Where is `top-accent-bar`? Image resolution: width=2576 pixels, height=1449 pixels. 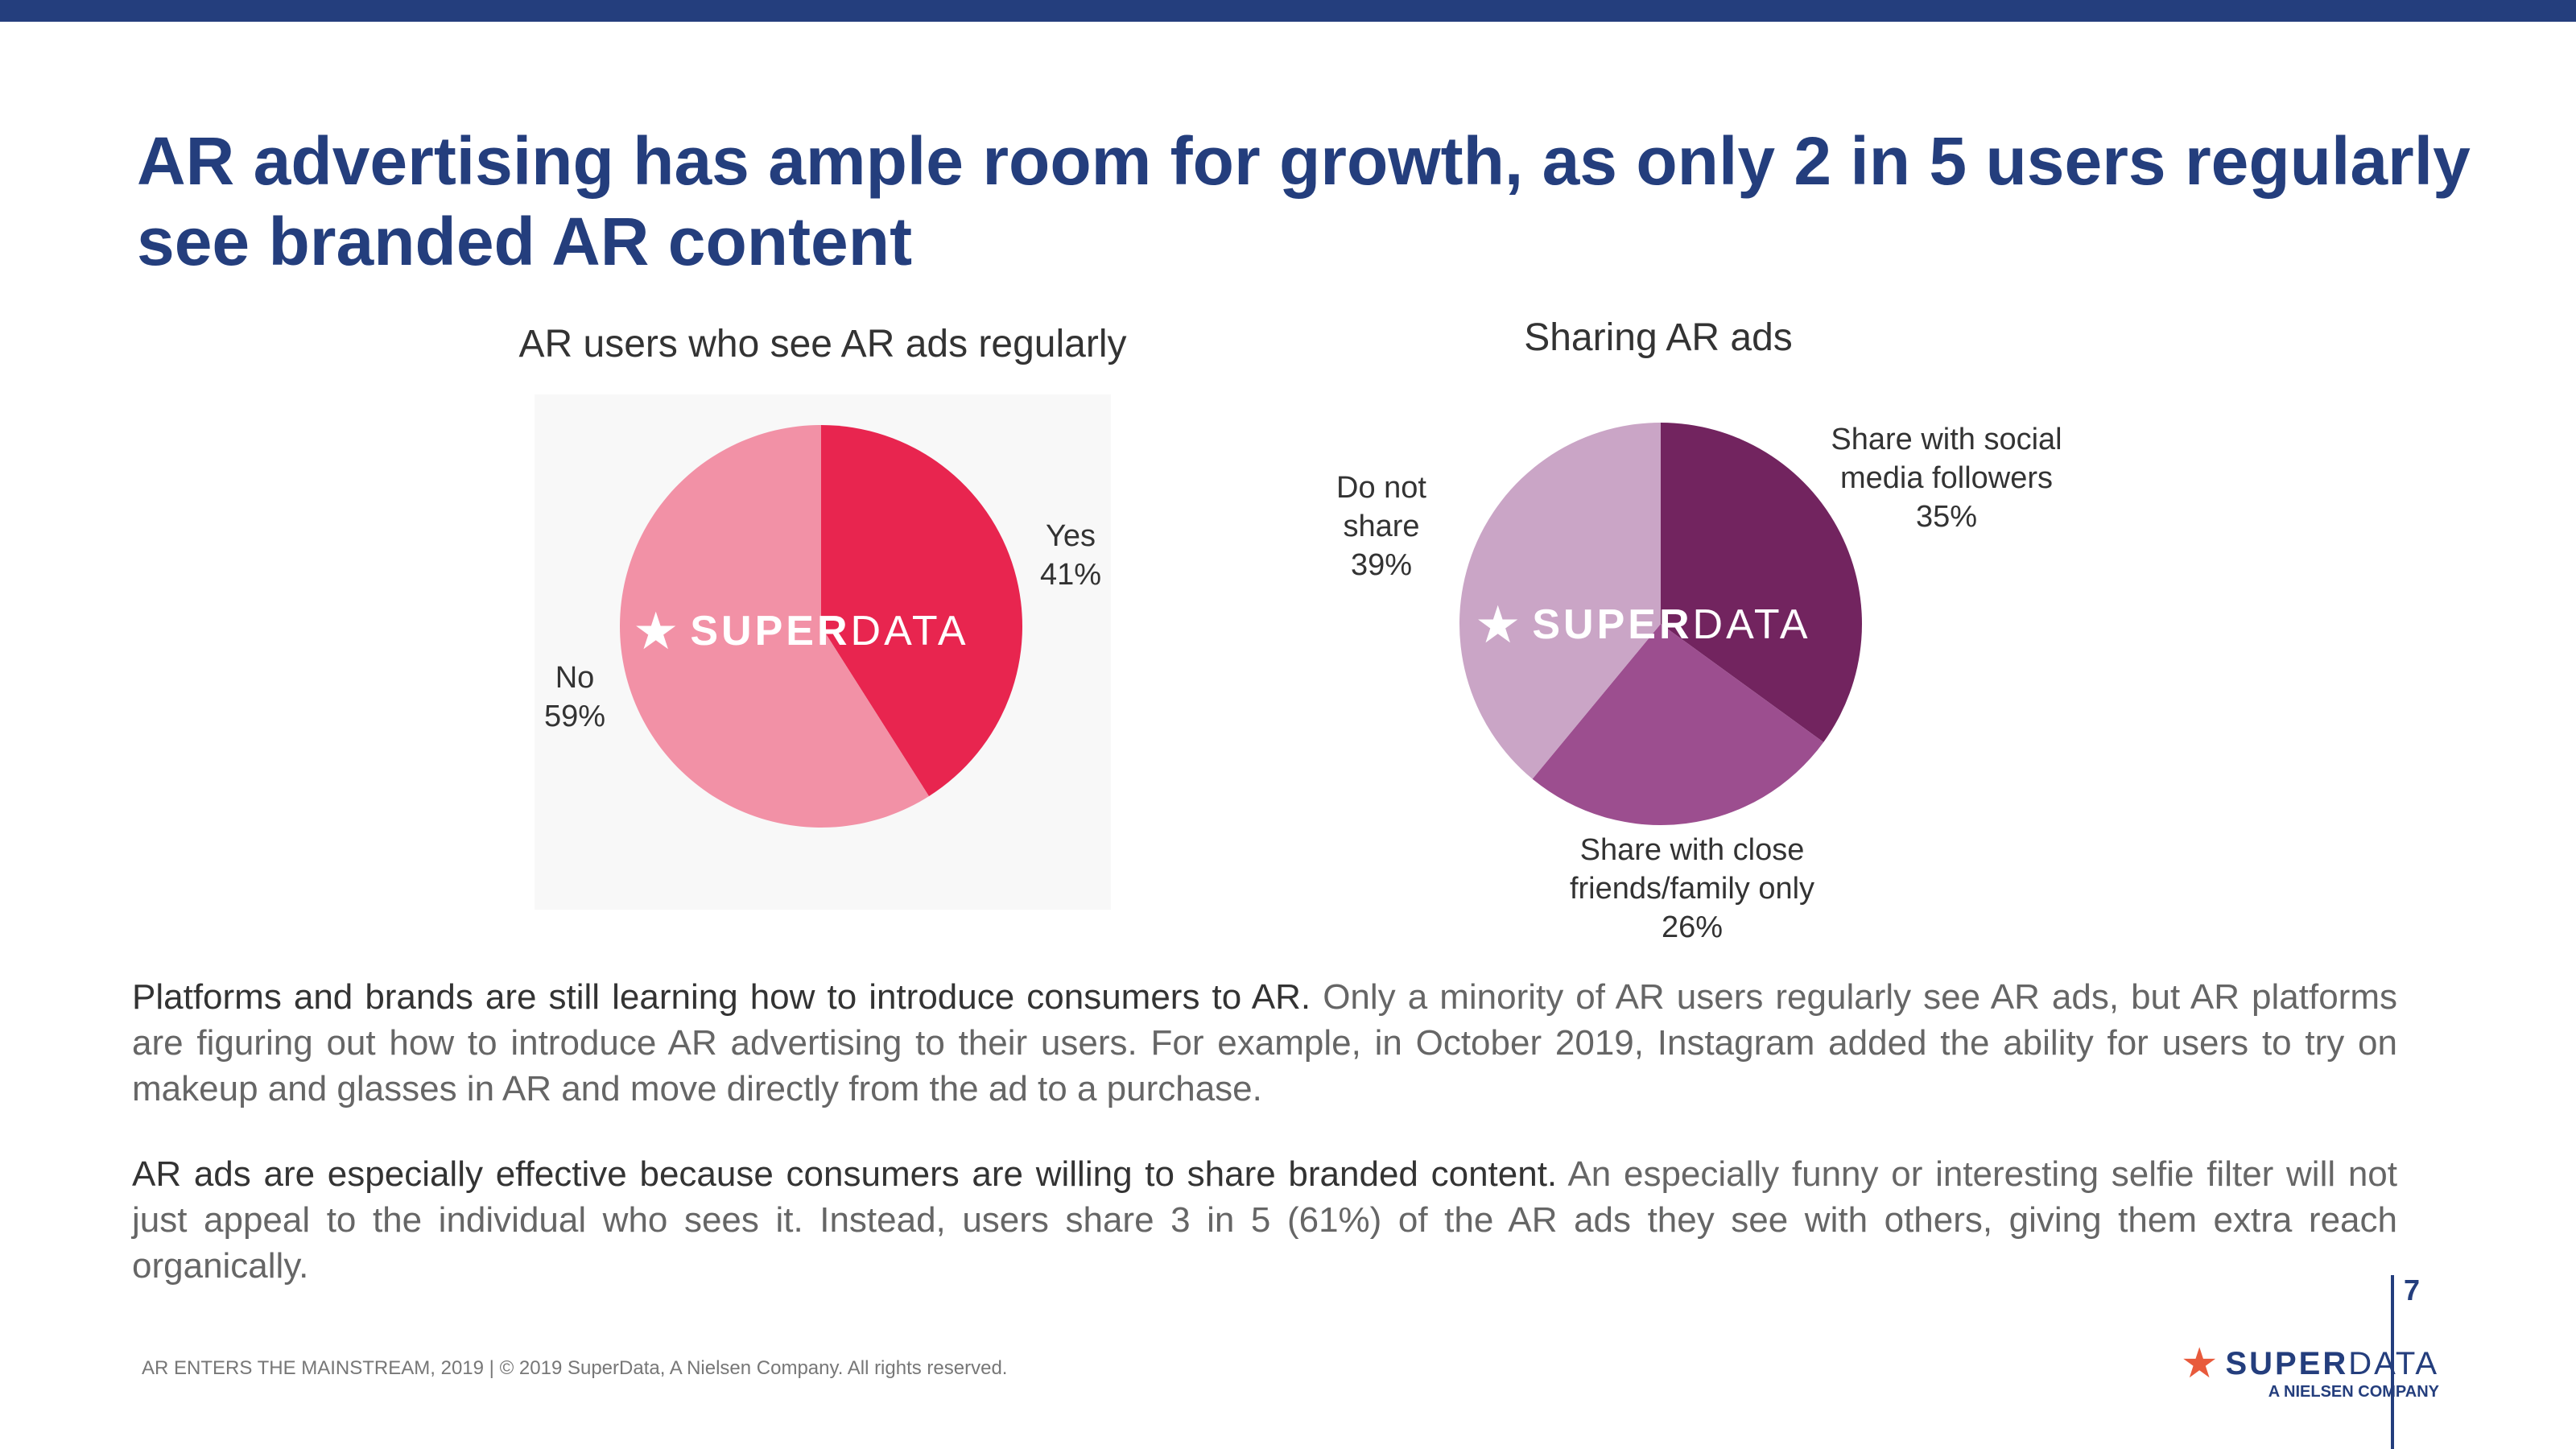 top-accent-bar is located at coordinates (1288, 11).